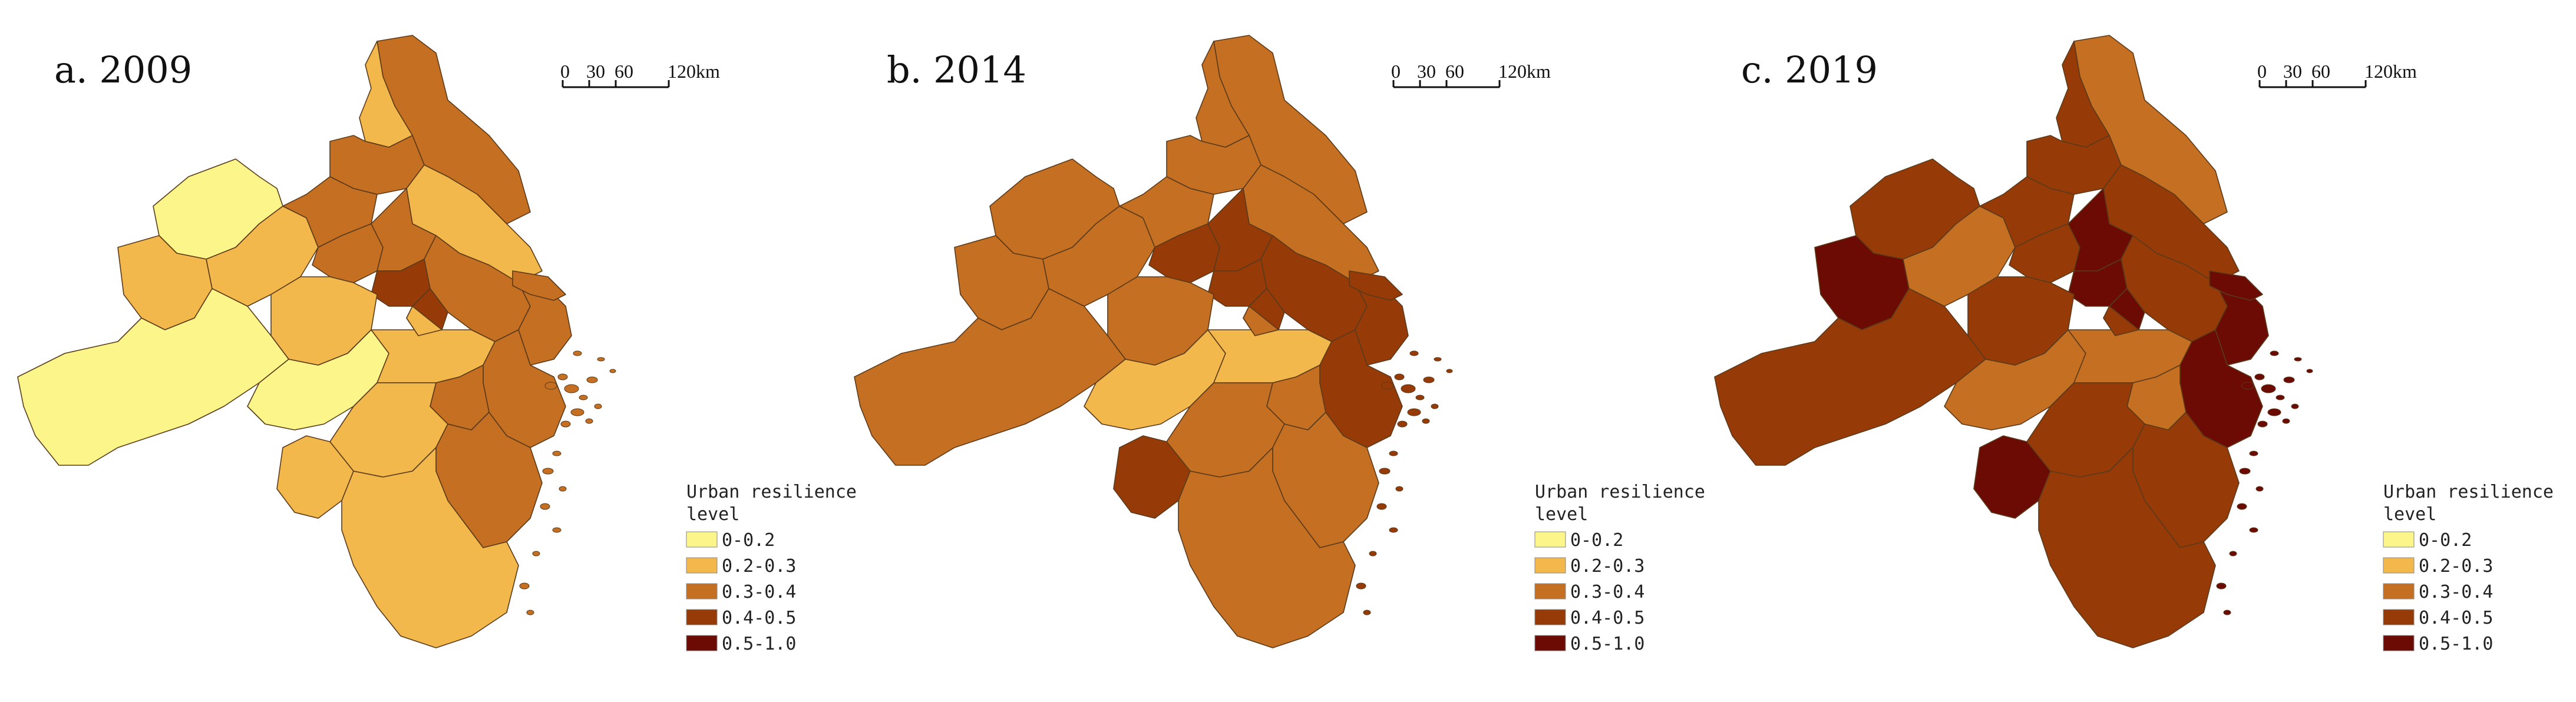  What do you see at coordinates (2456, 566) in the screenshot?
I see `legend-label: 0.2-0.3` at bounding box center [2456, 566].